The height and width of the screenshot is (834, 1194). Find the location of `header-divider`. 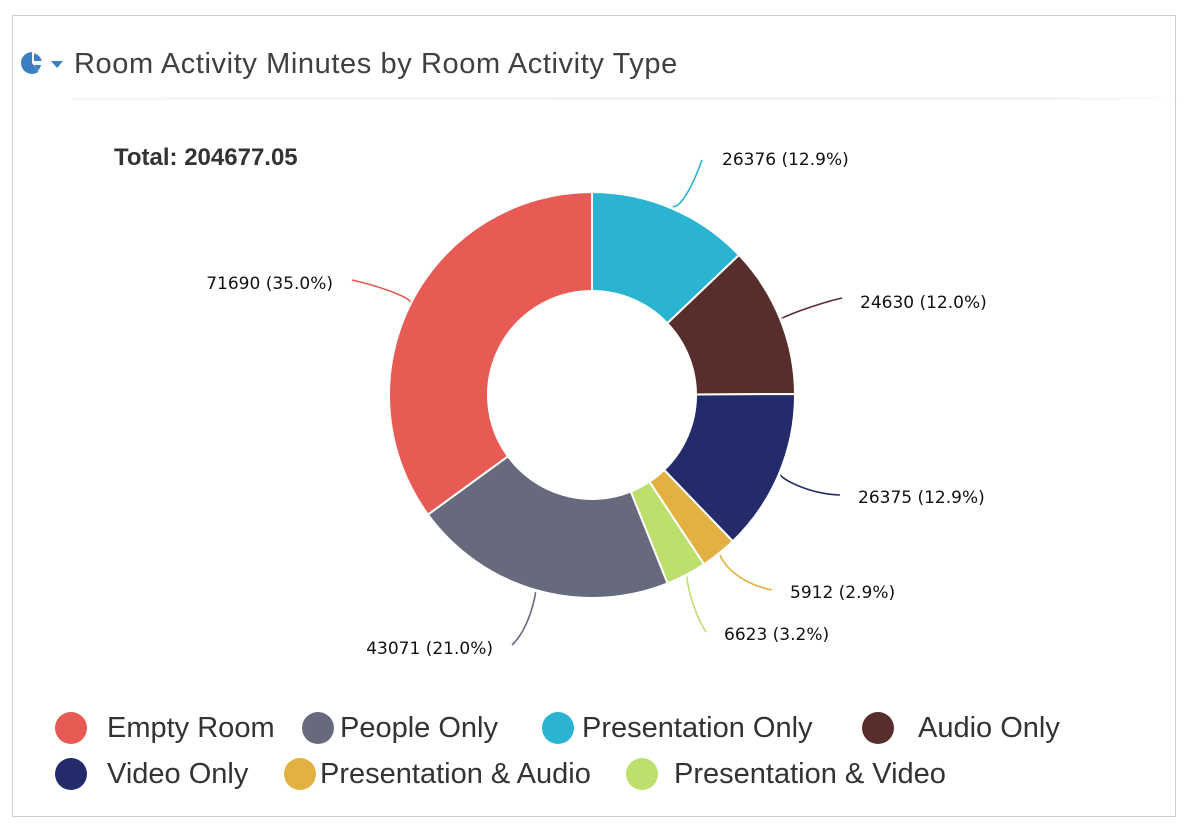

header-divider is located at coordinates (631, 98).